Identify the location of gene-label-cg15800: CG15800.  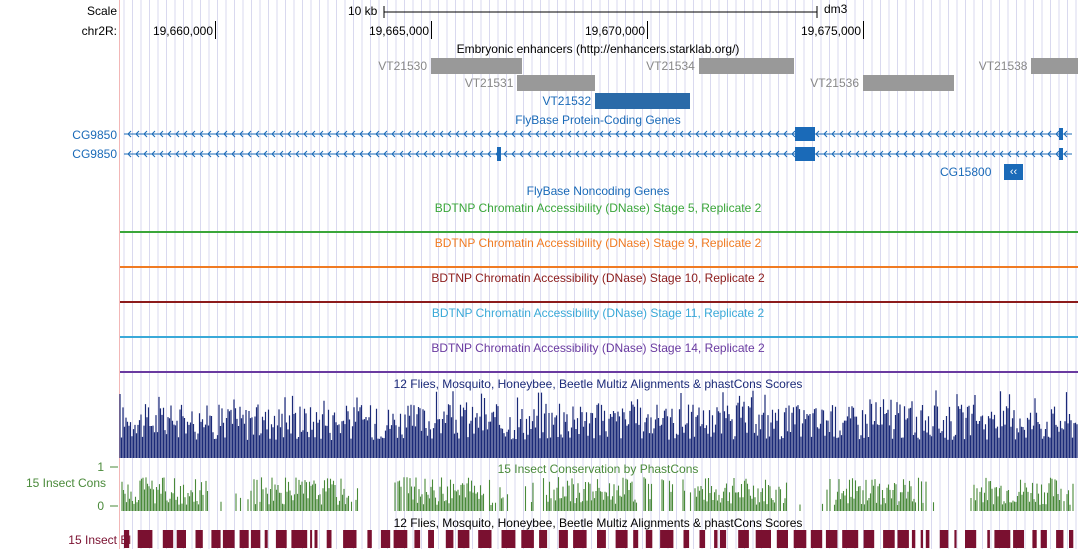
(966, 172).